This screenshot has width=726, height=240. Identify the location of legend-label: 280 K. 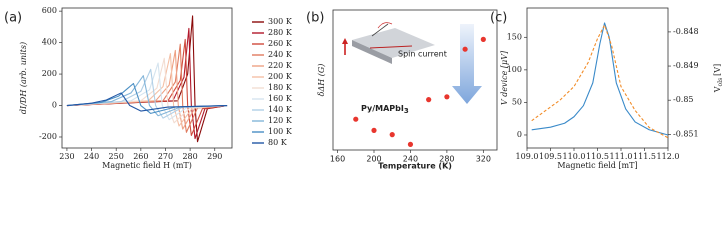
(280, 32).